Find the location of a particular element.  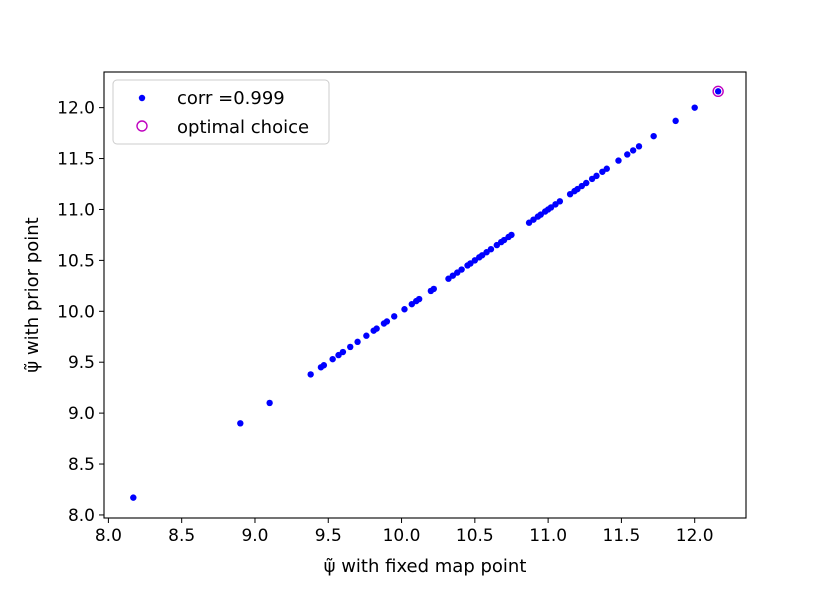

optimal-choice-marker is located at coordinates (718, 91).